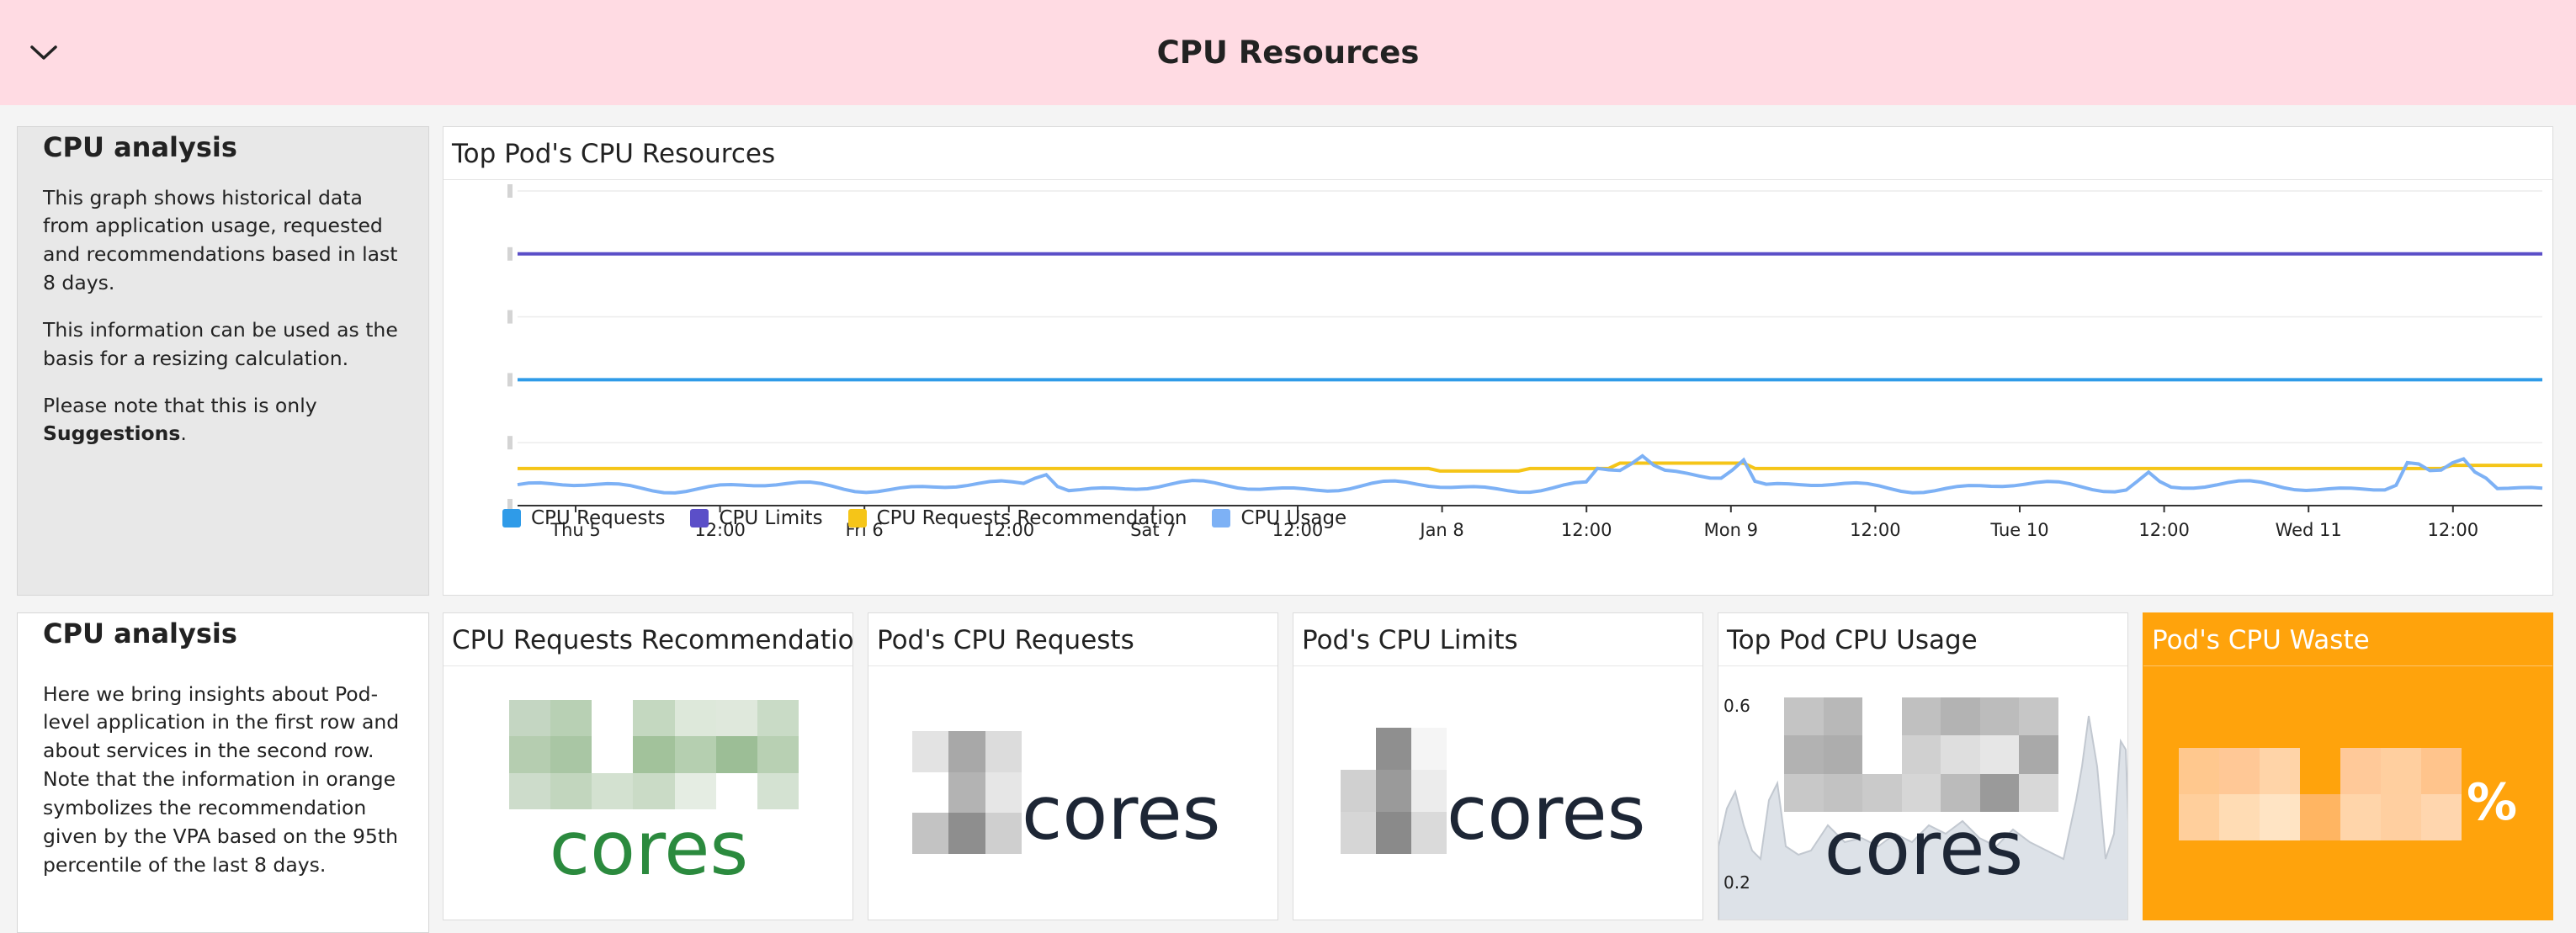  I want to click on cpu-requests-recommendation-panel: CPU Requests Recommendation cores, so click(648, 766).